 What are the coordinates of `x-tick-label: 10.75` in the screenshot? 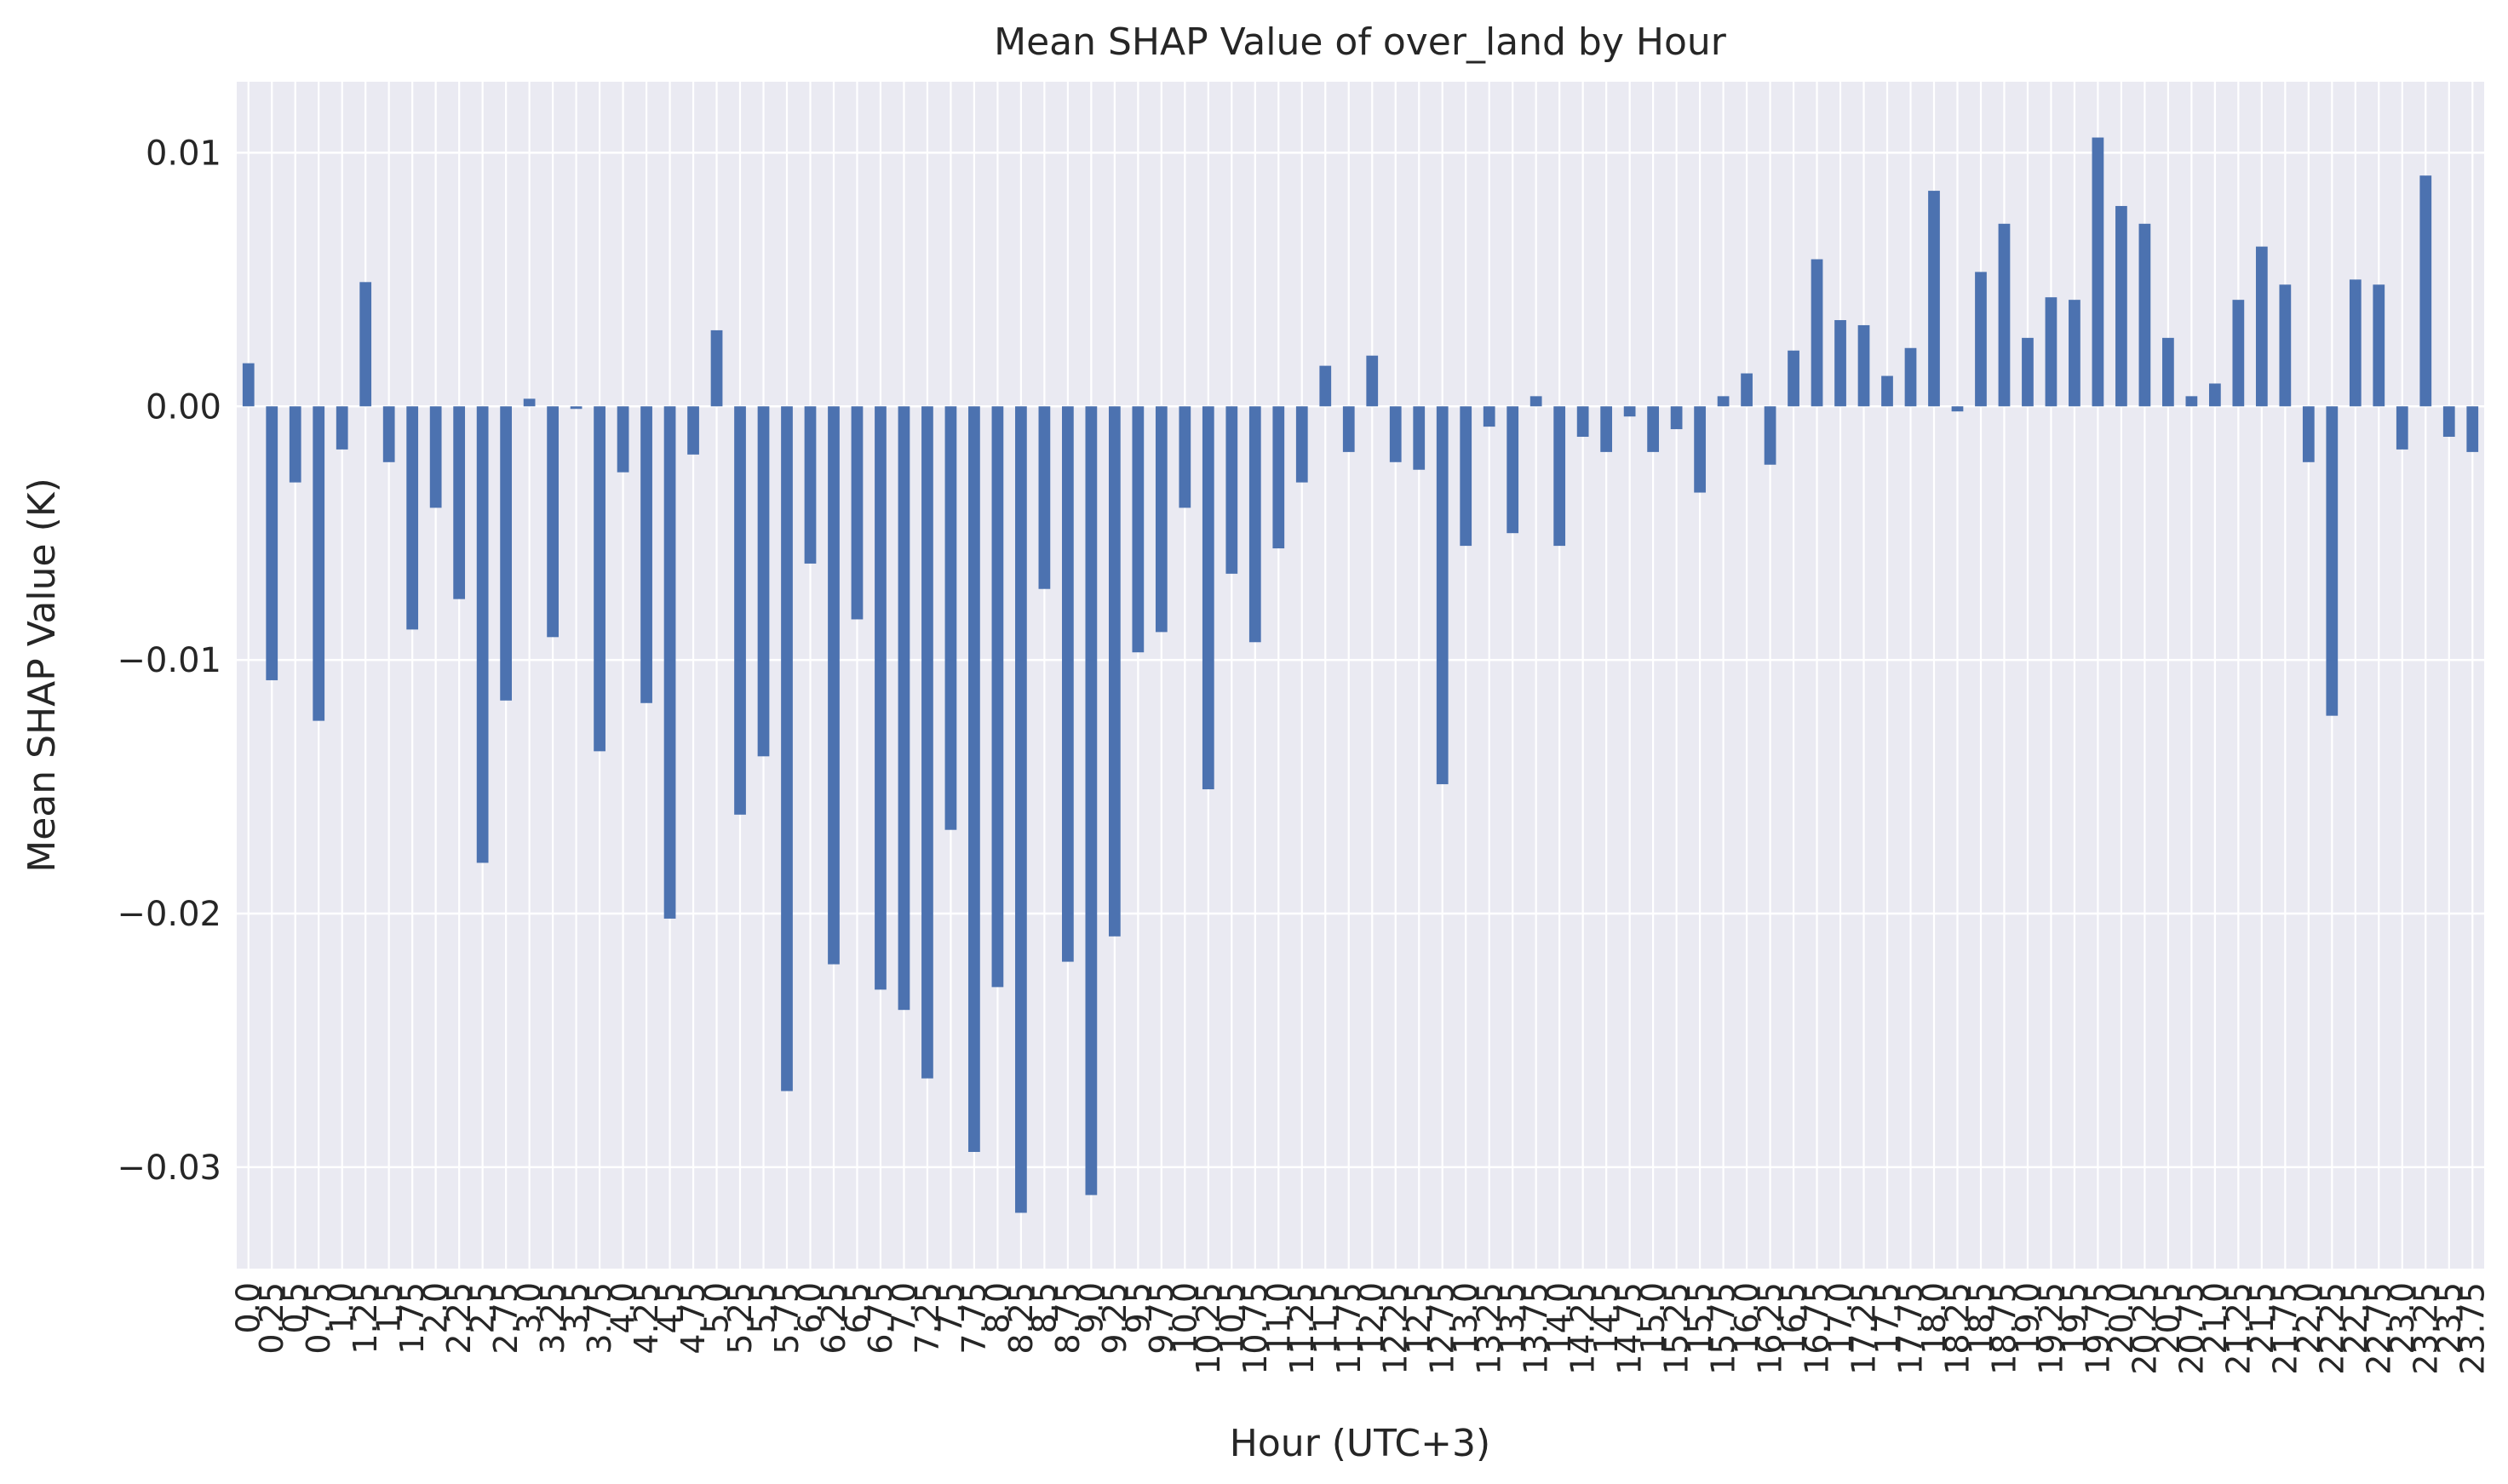 It's located at (1255, 1328).